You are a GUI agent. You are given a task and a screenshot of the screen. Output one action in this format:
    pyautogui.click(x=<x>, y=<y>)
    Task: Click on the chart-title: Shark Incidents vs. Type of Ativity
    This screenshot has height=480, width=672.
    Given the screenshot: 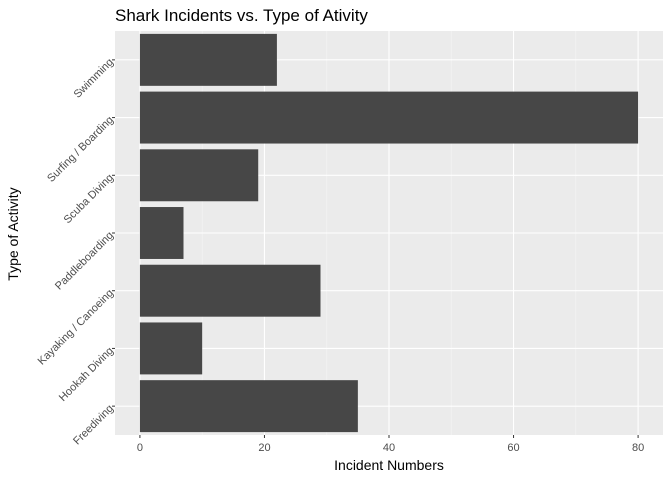 What is the action you would take?
    pyautogui.click(x=241, y=15)
    